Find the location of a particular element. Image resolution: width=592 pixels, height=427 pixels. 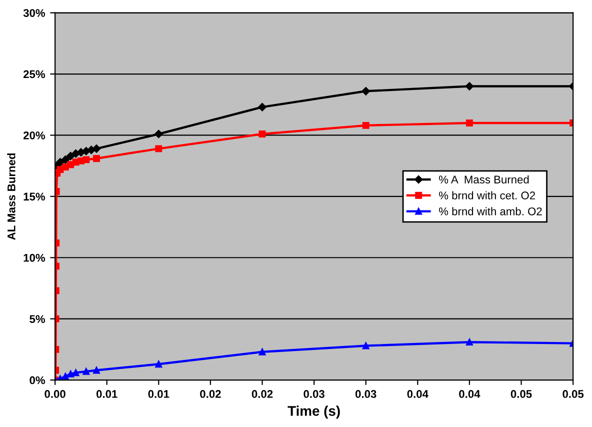

y-tick-label: 25% is located at coordinates (34, 74).